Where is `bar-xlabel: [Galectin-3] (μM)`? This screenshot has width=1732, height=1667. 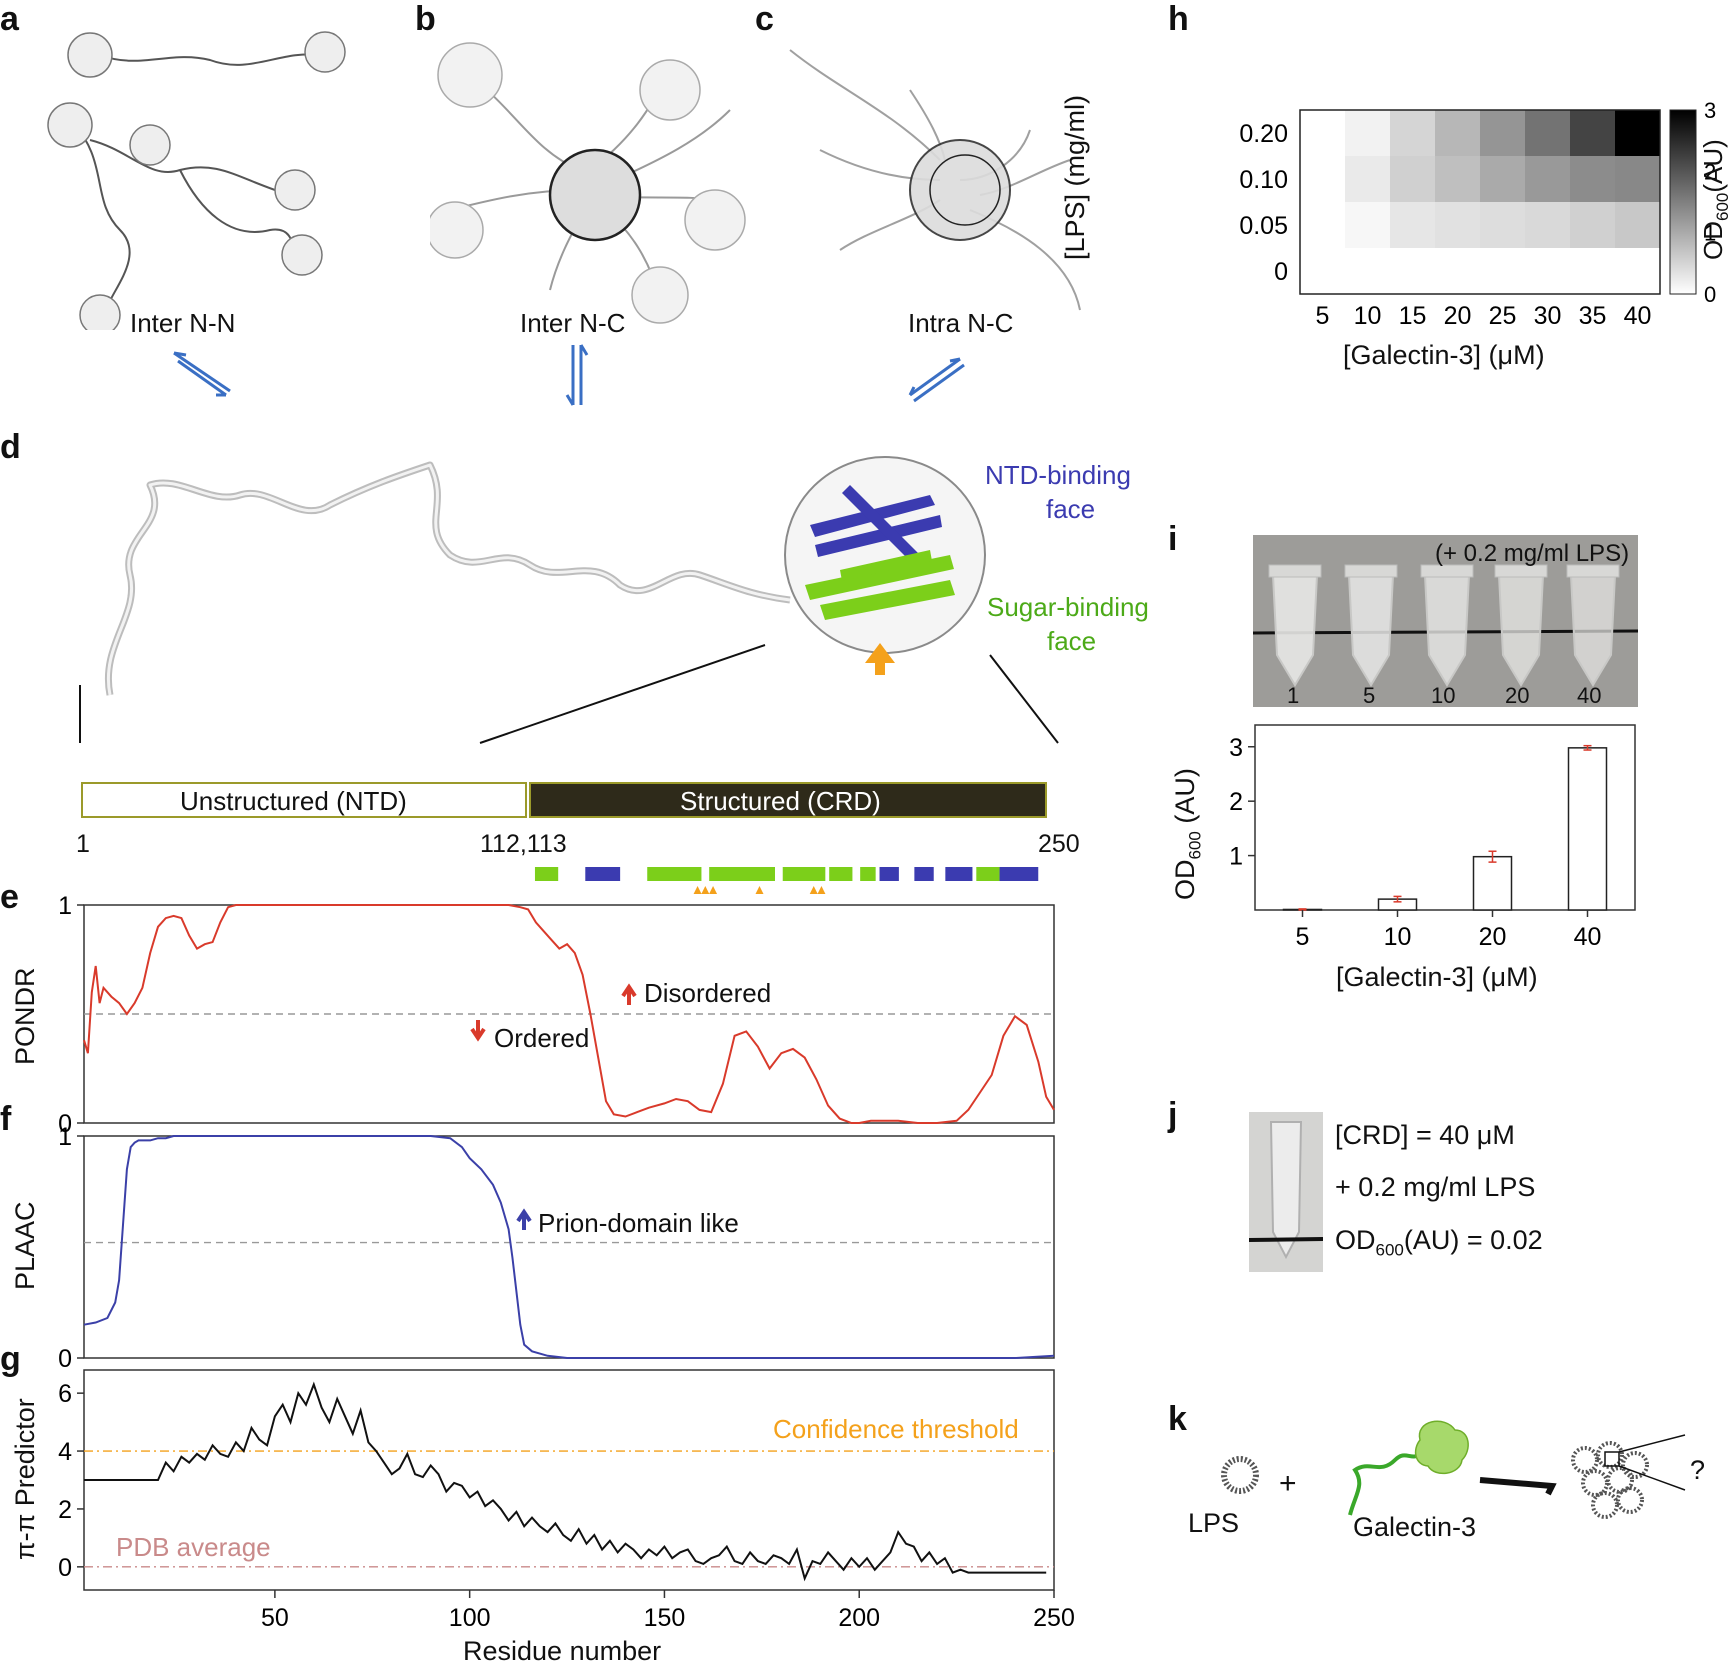 bar-xlabel: [Galectin-3] (μM) is located at coordinates (1437, 977).